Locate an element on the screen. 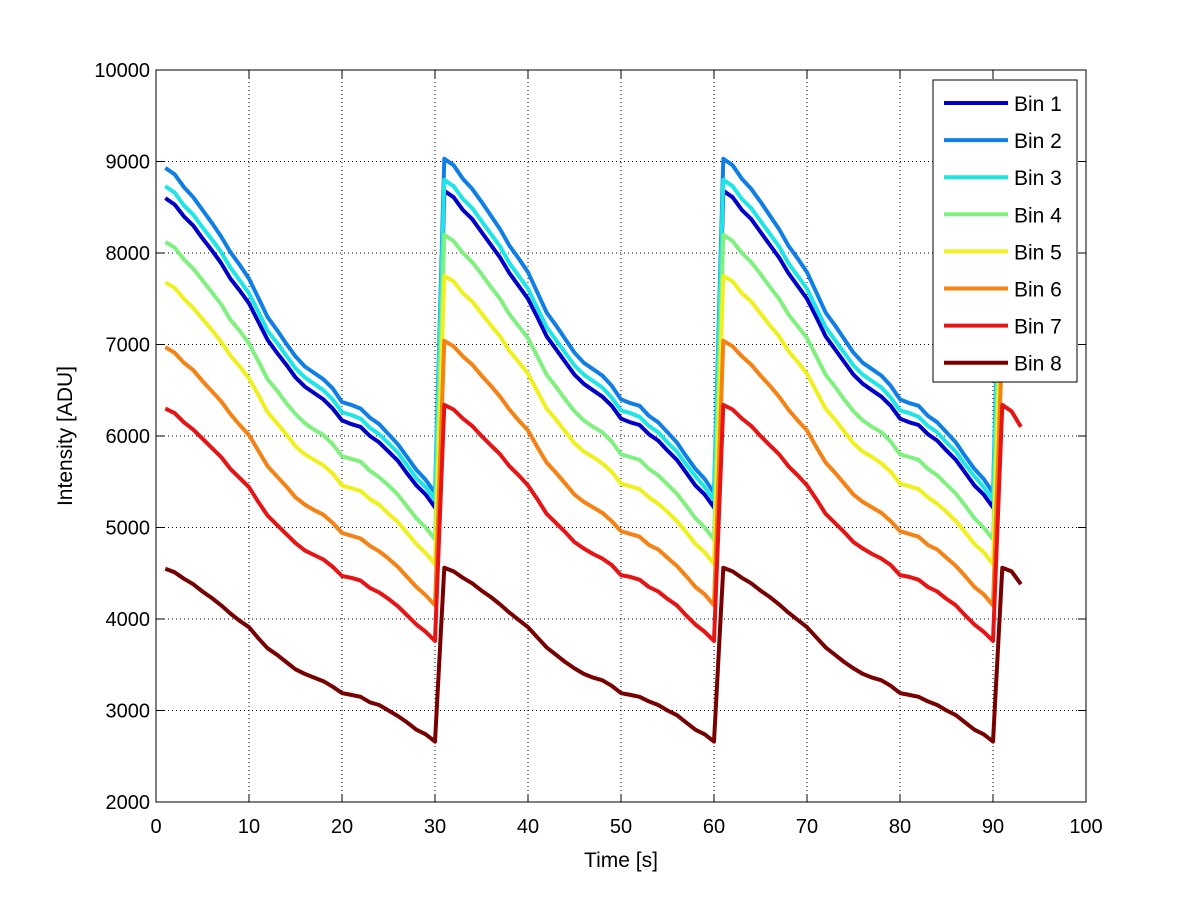 The image size is (1200, 901). y-tick-label: 9000 is located at coordinates (128, 163).